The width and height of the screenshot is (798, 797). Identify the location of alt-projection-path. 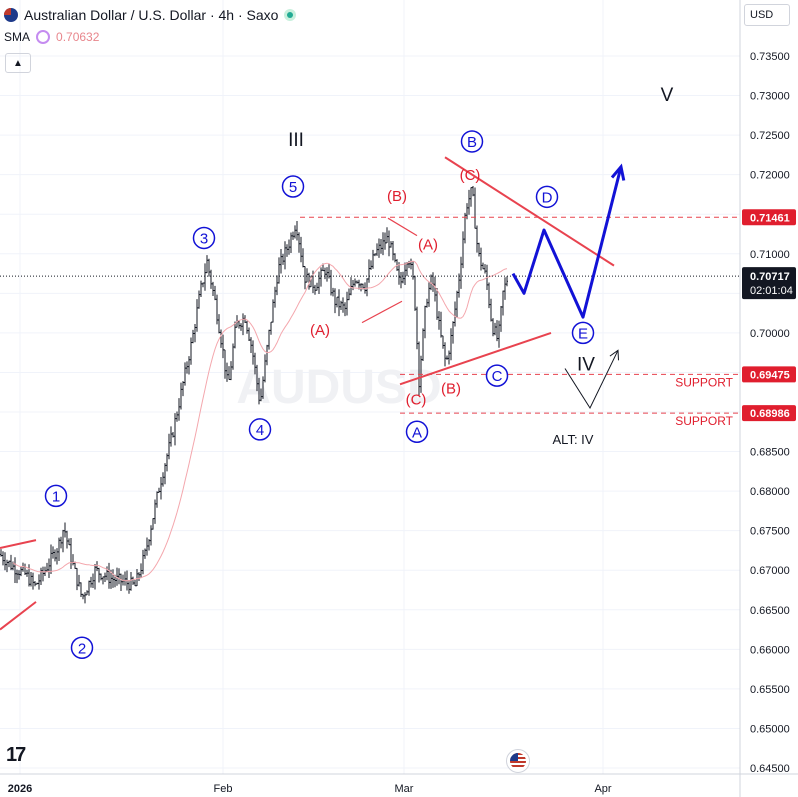
(591, 380).